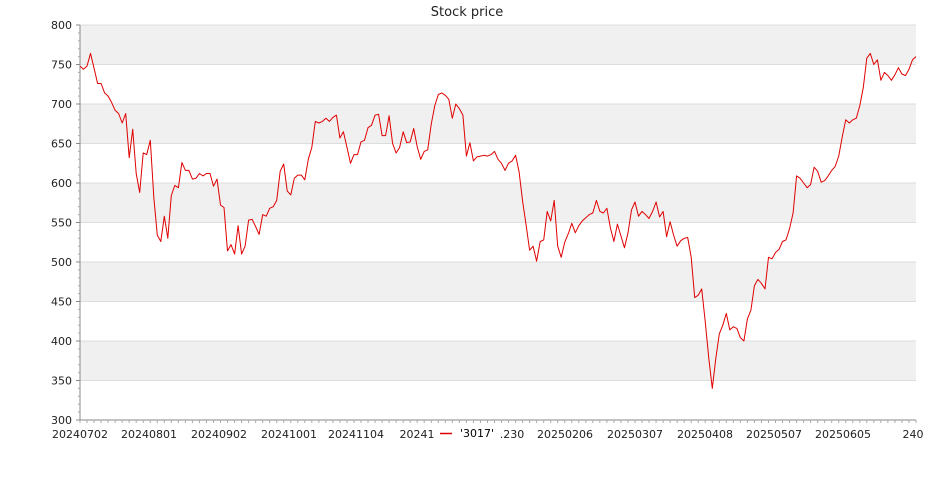 The height and width of the screenshot is (500, 935). I want to click on legend: '3017', so click(469, 433).